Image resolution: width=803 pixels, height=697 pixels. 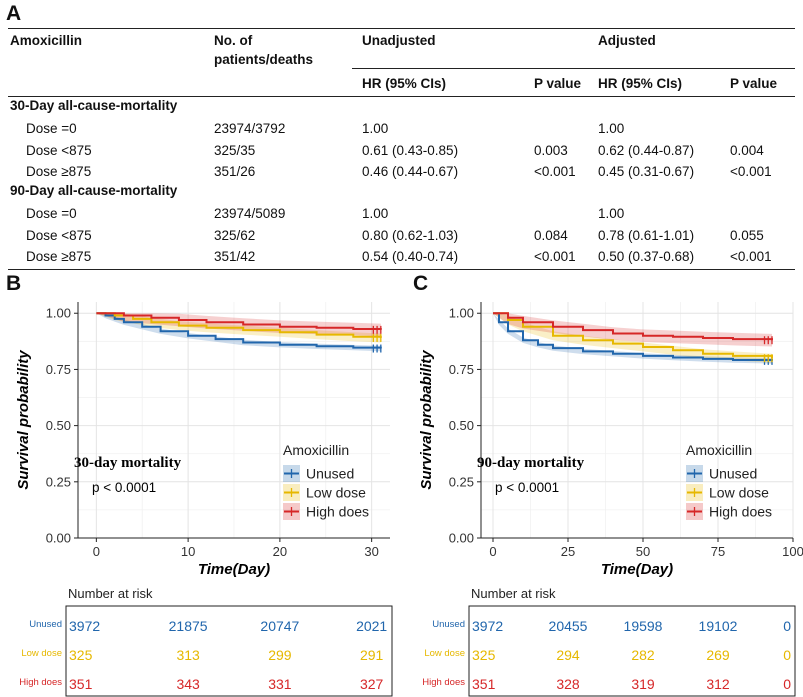 I want to click on plot-title: 30-day mortality, so click(x=128, y=463).